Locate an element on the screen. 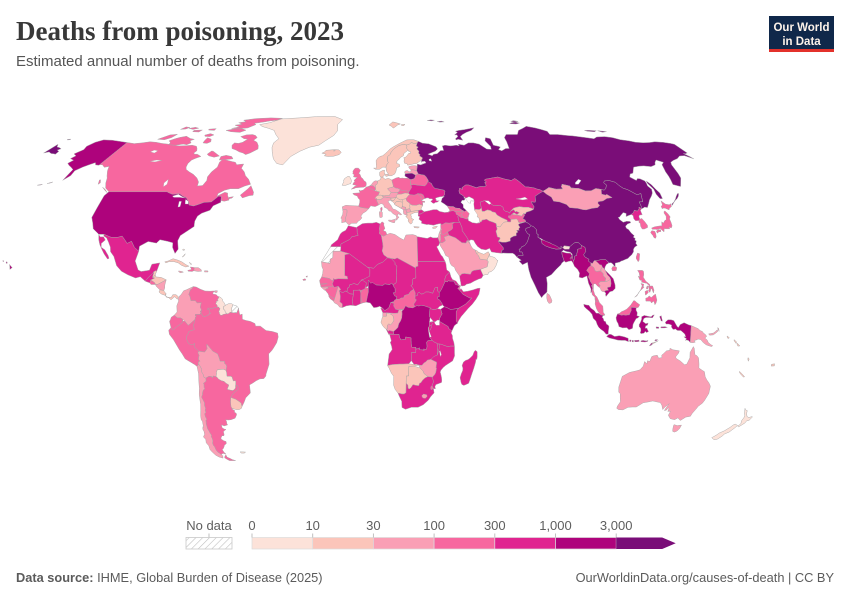 This screenshot has width=850, height=600. svg-text: 1,000 is located at coordinates (555, 525).